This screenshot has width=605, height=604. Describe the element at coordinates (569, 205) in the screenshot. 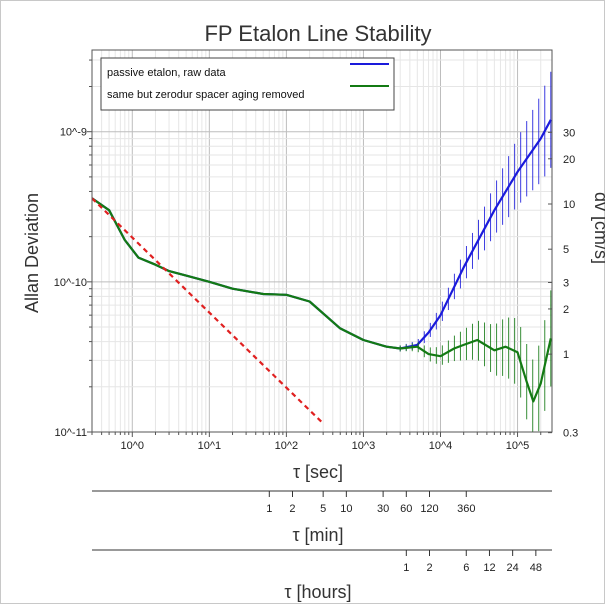

I see `right-tick-label: 10` at that location.